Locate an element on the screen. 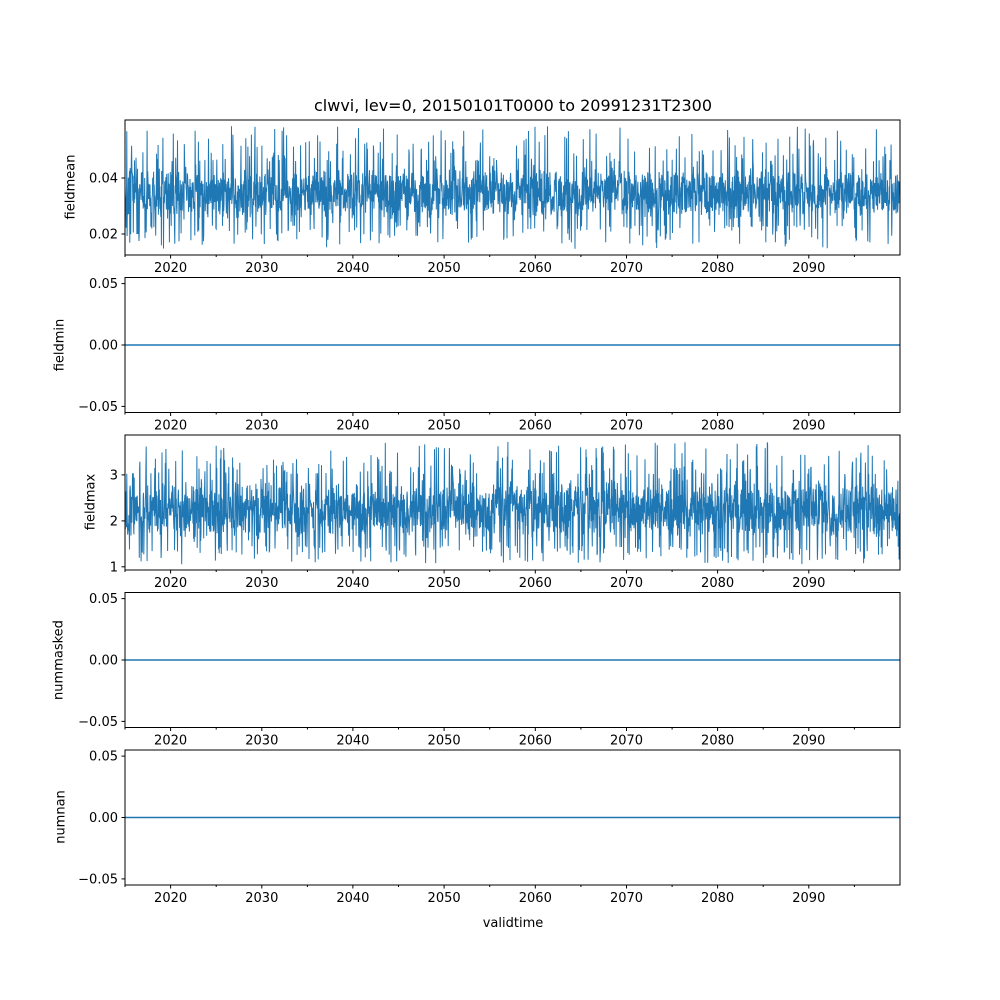  y-tick-label: 1 is located at coordinates (114, 567).